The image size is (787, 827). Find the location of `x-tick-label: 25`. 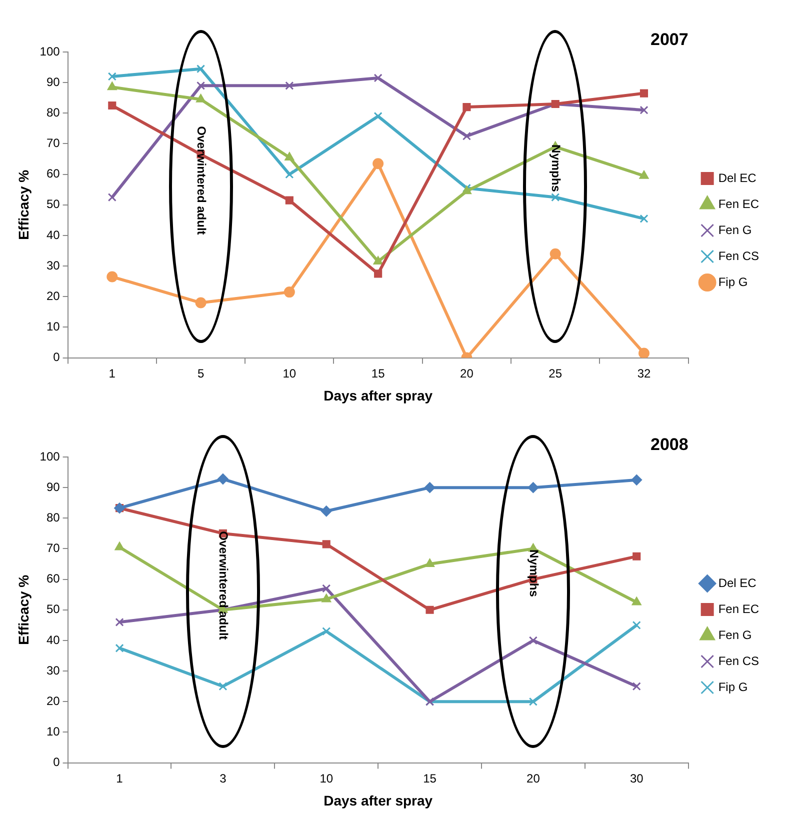

x-tick-label: 25 is located at coordinates (555, 373).